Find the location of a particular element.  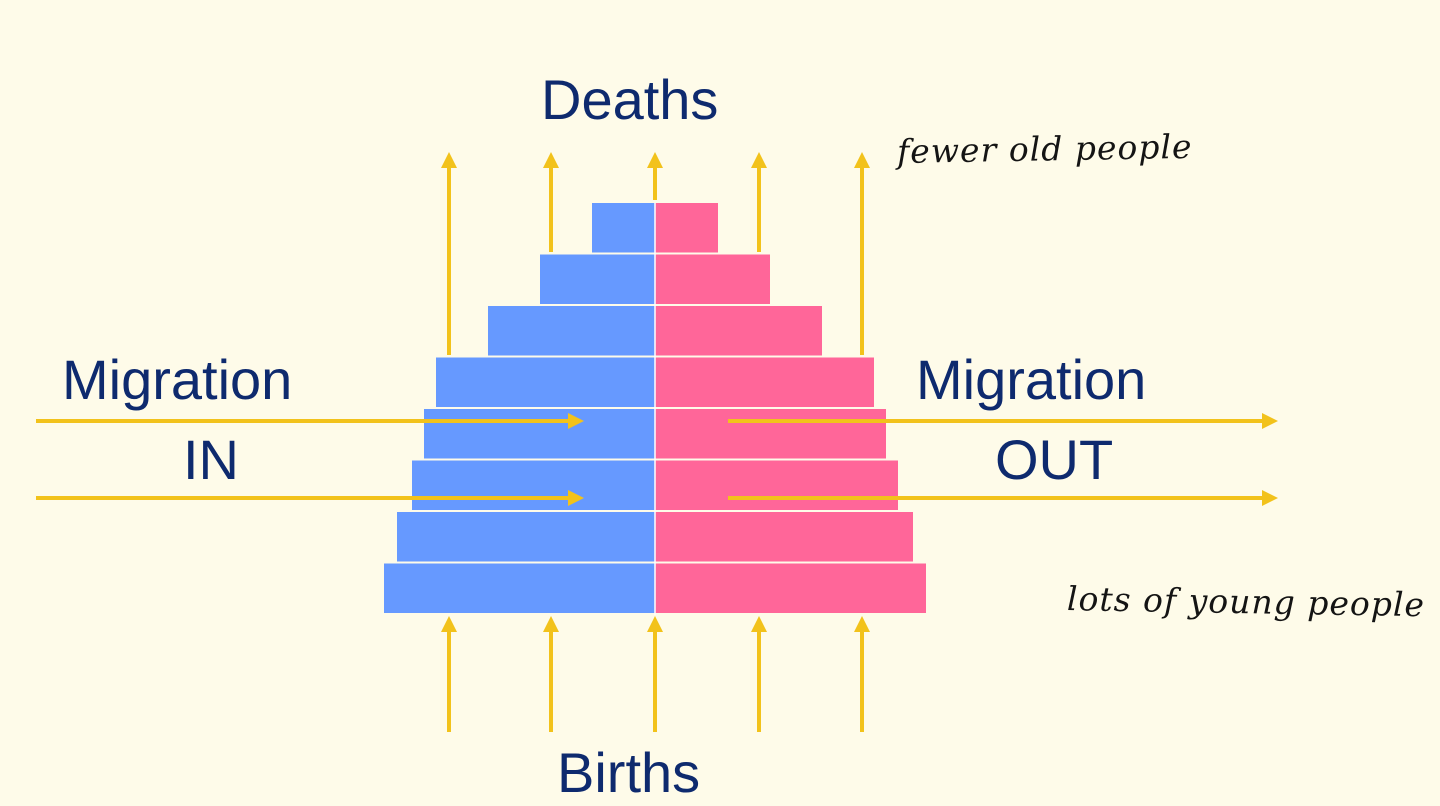

births-arrow-2-head is located at coordinates (551, 624).